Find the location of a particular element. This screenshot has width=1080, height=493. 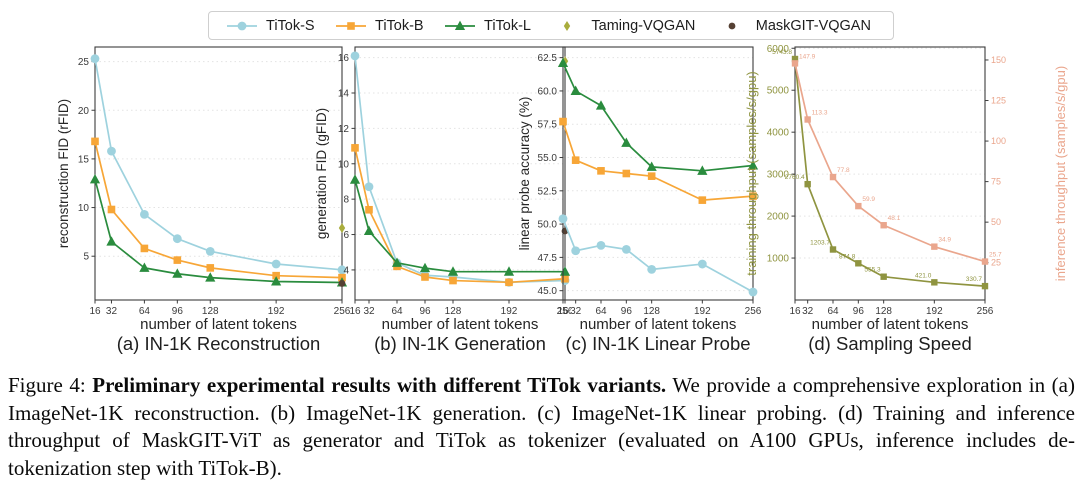

svg-text: 12 is located at coordinates (344, 129).